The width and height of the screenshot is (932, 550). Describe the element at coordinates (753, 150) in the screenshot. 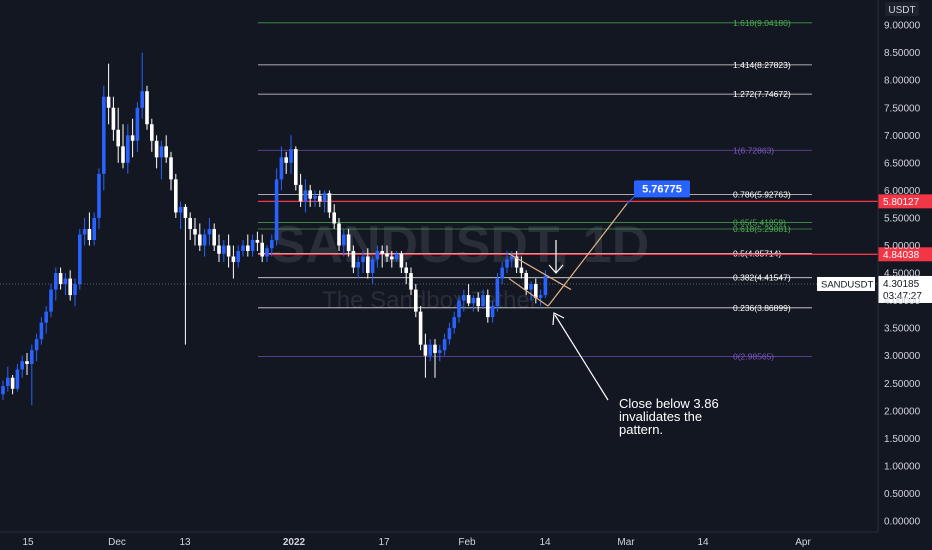

I see `fib-level-label: 1(6.72863)` at that location.